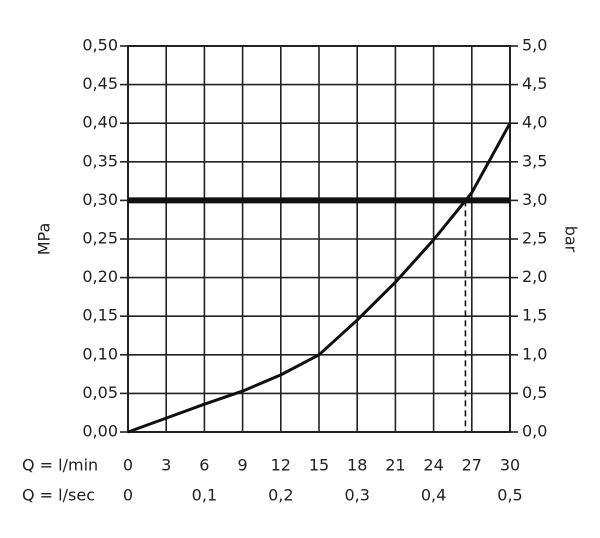  Describe the element at coordinates (281, 465) in the screenshot. I see `x-tick-label: 12` at that location.